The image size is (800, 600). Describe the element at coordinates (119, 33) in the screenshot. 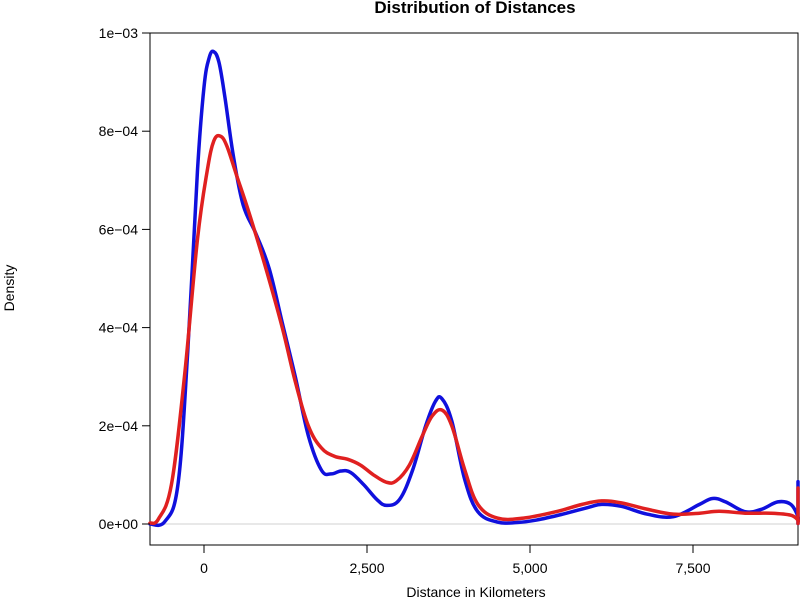

I see `y-tick-label: 1e−03` at that location.